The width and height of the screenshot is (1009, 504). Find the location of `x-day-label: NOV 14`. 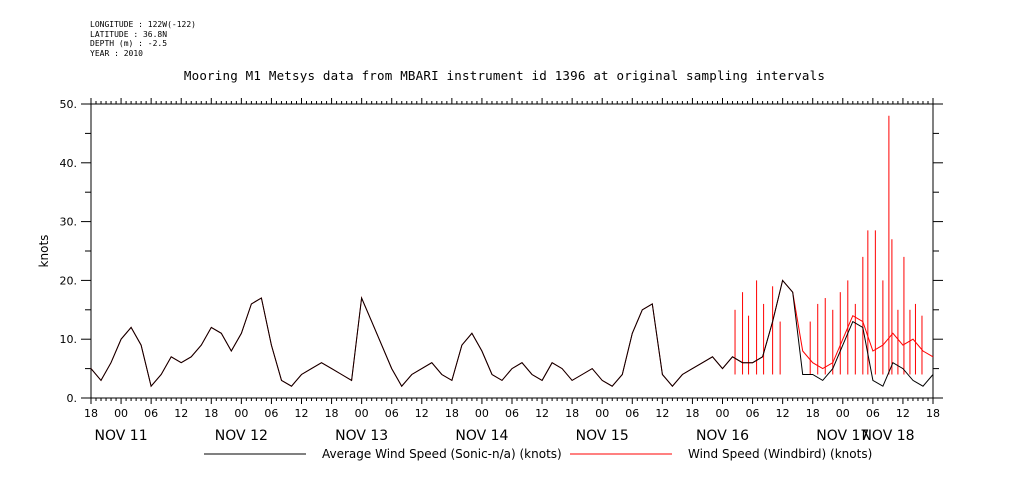

x-day-label: NOV 14 is located at coordinates (481, 436).